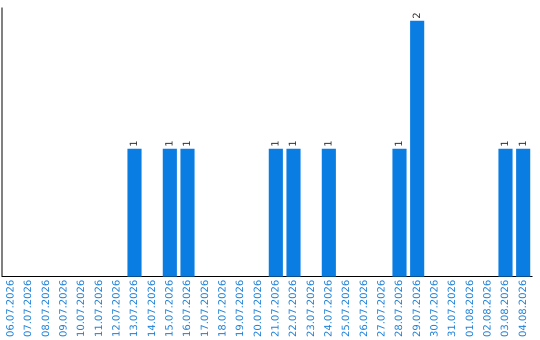 The width and height of the screenshot is (540, 340). What do you see at coordinates (188, 309) in the screenshot?
I see `x-tick-label: 16.07.2026` at bounding box center [188, 309].